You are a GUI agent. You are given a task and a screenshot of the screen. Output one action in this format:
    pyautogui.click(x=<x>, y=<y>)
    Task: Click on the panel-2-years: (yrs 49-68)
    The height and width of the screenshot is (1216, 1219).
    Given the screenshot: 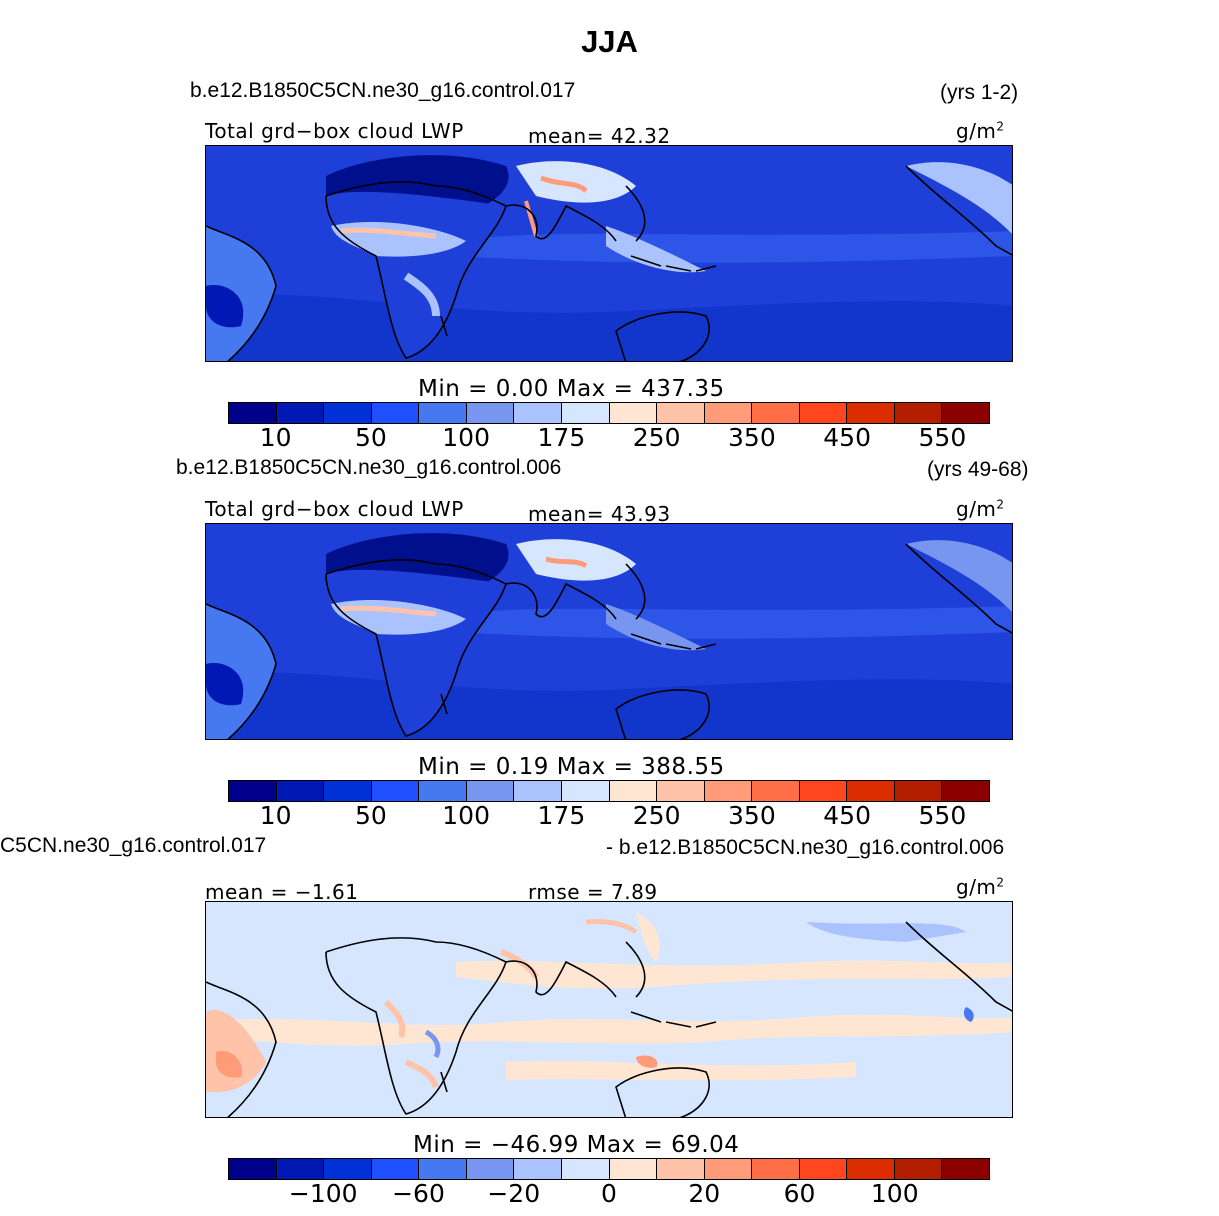 What is the action you would take?
    pyautogui.click(x=978, y=469)
    